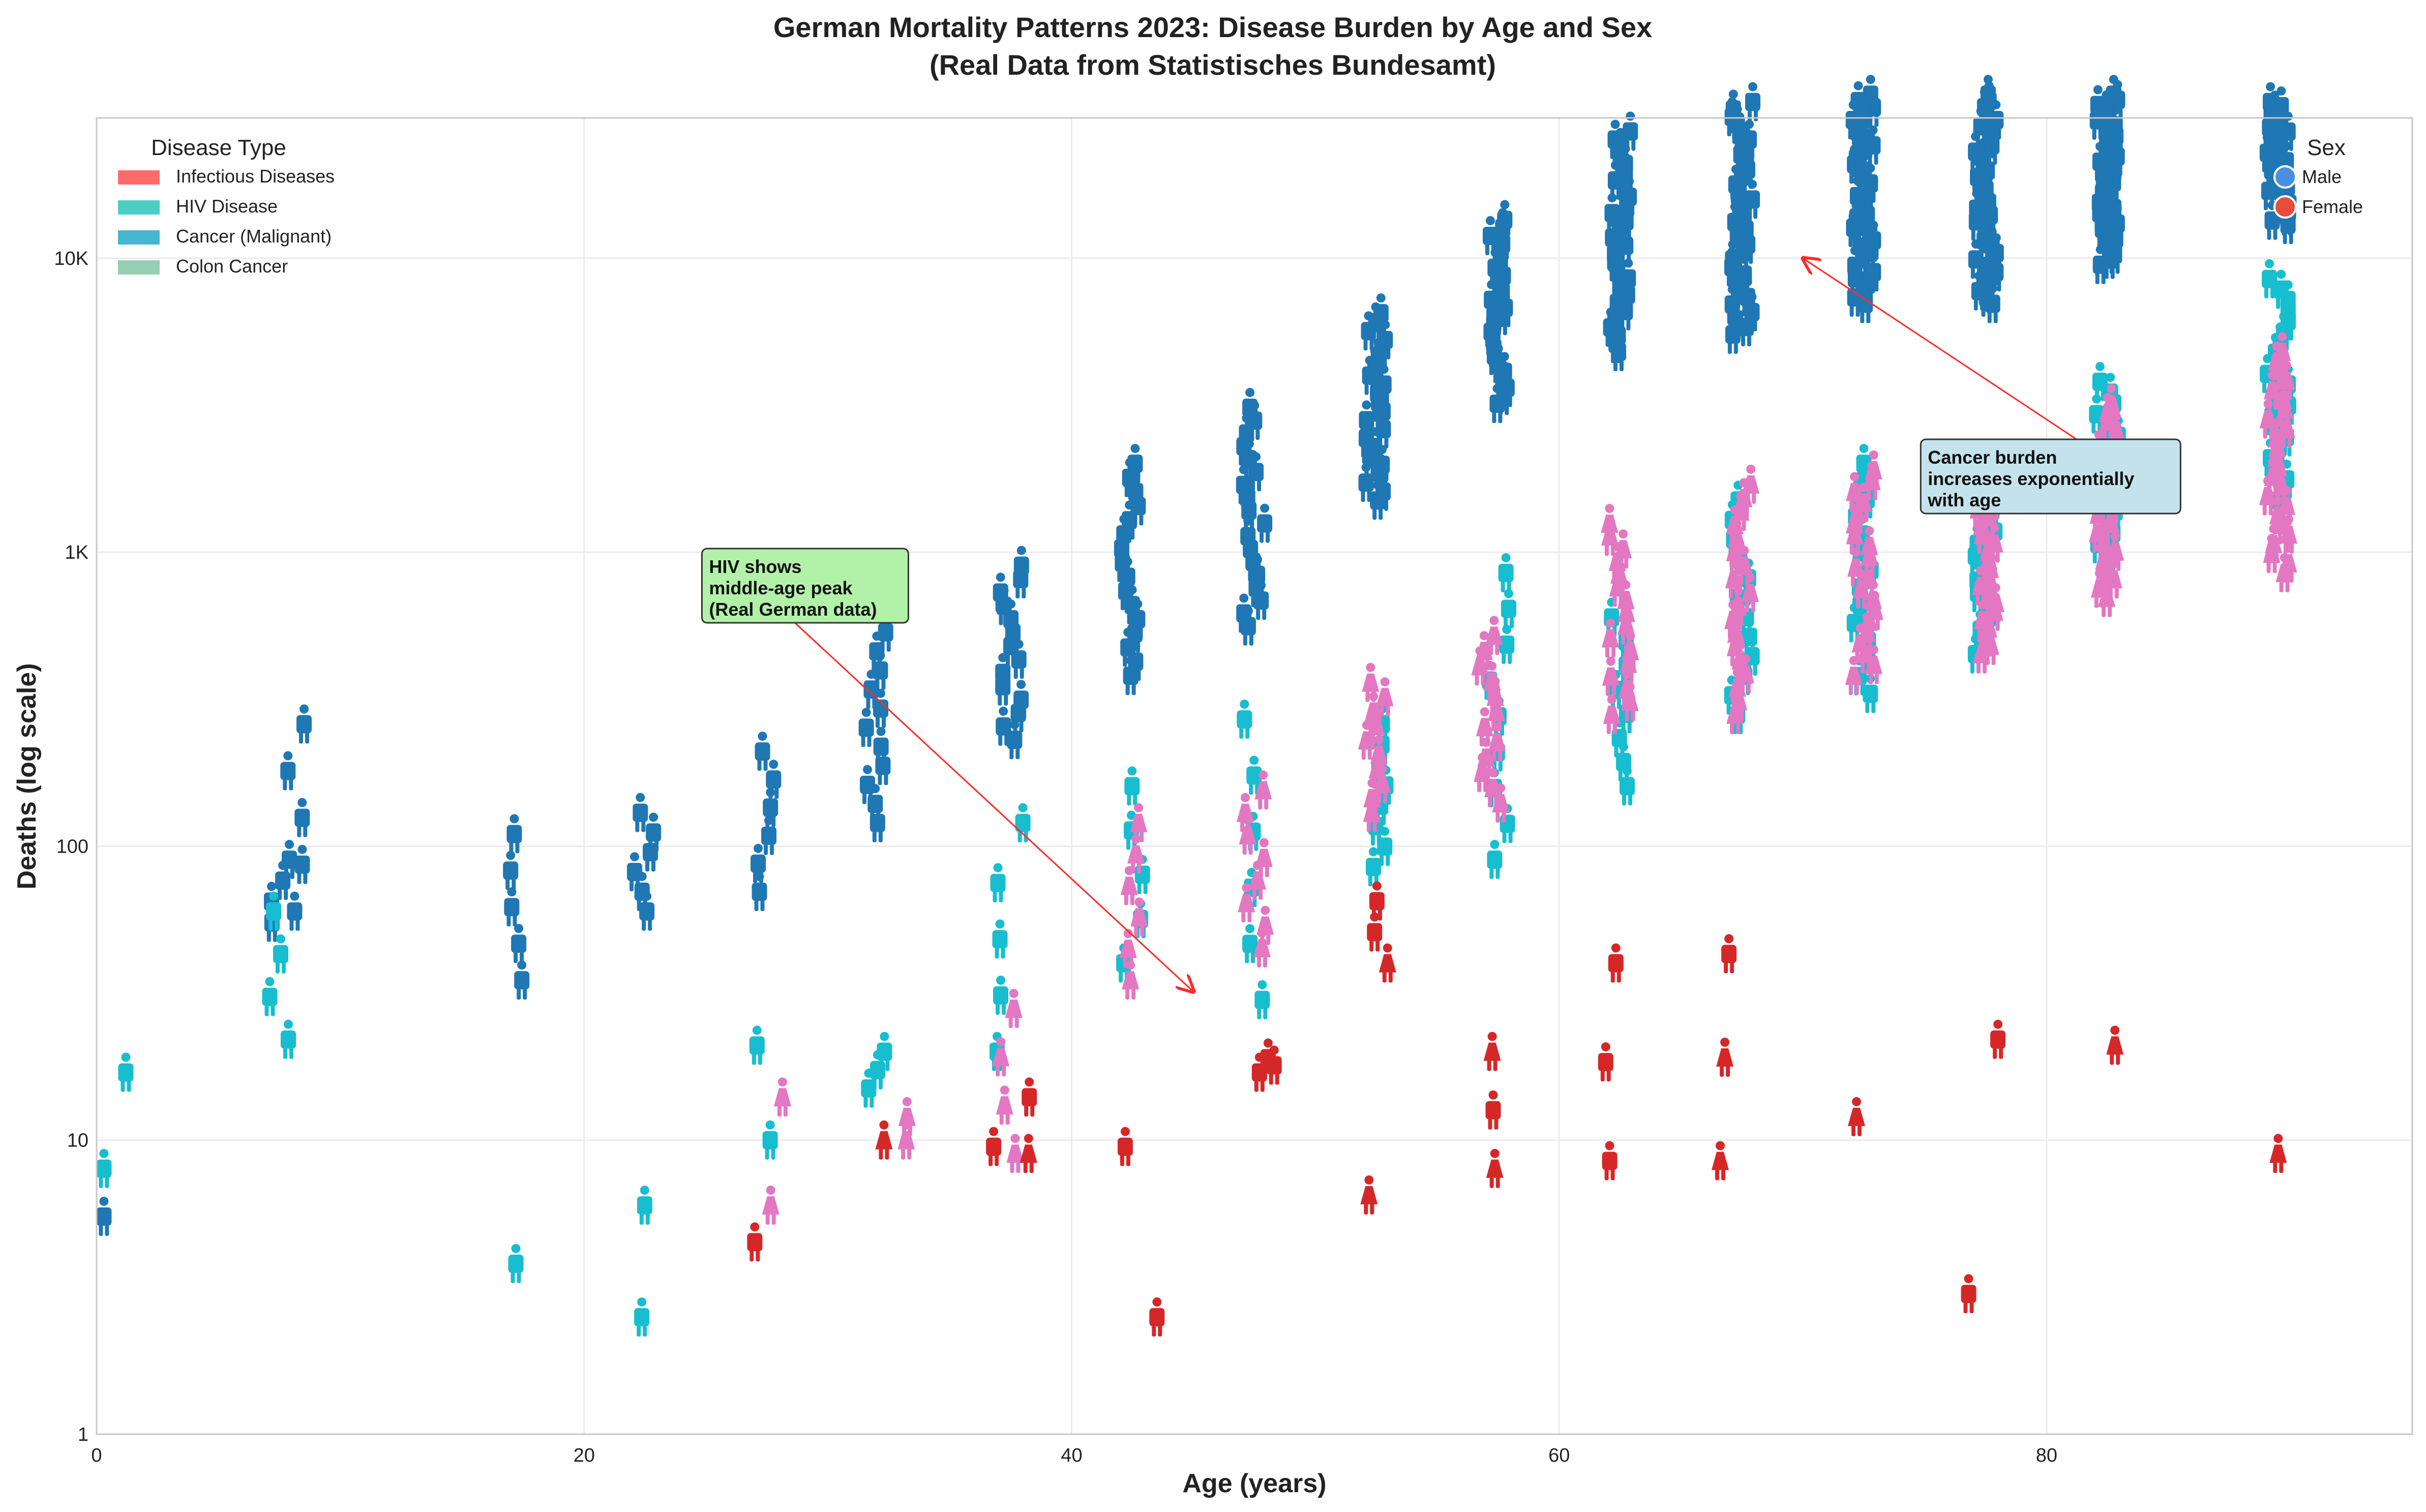 The image size is (2426, 1512). What do you see at coordinates (793, 609) in the screenshot?
I see `annotation-text: (Real German data)` at bounding box center [793, 609].